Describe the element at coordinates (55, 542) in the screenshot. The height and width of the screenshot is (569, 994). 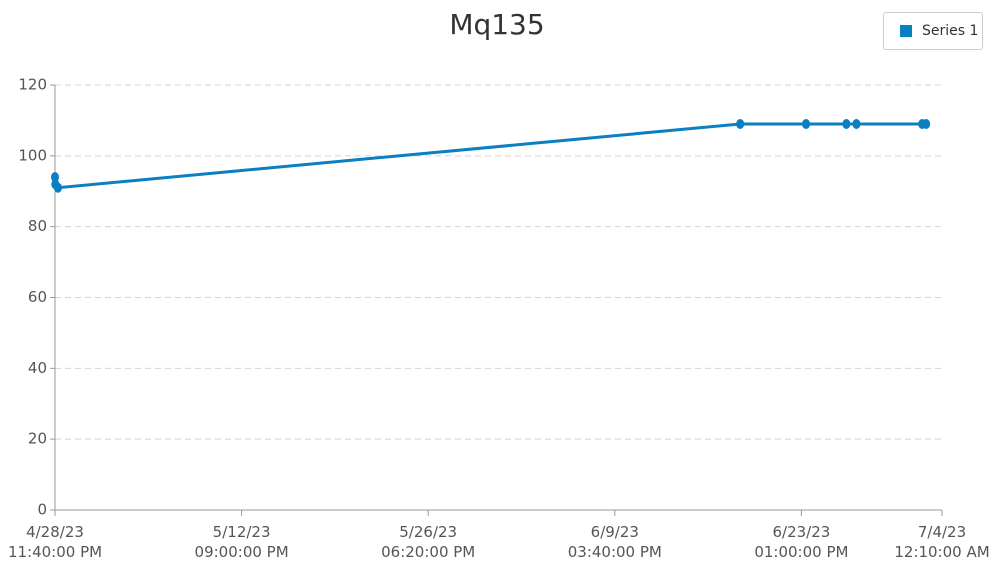
I see `x-tick-label: 4/28/23 11:40:00 PM` at that location.